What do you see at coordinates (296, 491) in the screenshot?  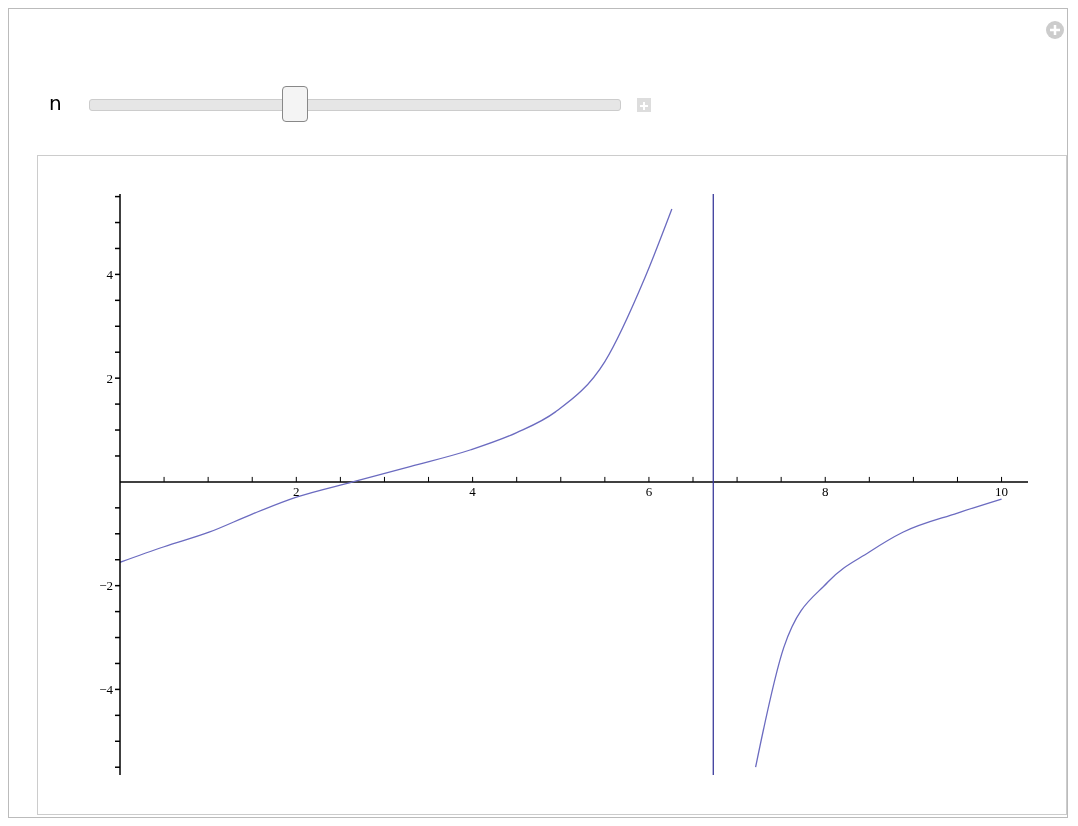 I see `x-tick-label: 2` at bounding box center [296, 491].